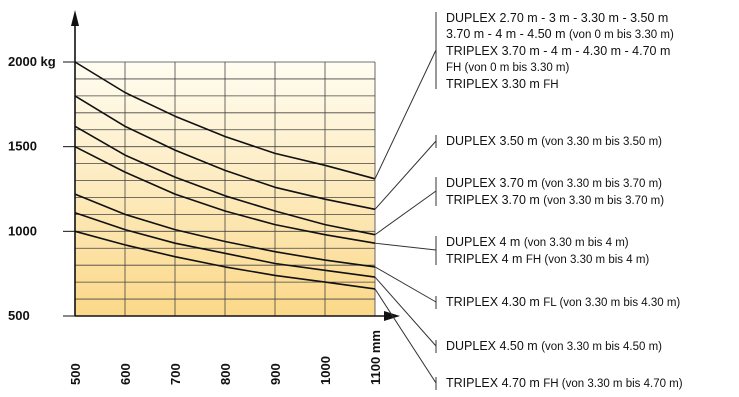  I want to click on curve-label-text: FL (von 3.30 m bis 4.30 m), so click(612, 303).